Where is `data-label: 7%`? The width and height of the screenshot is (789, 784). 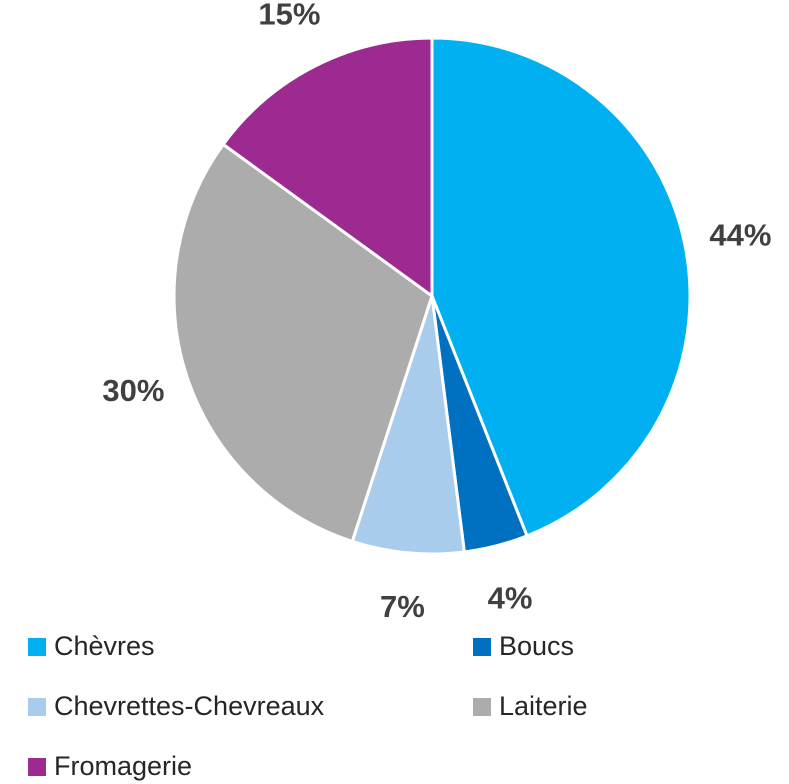 data-label: 7% is located at coordinates (402, 606).